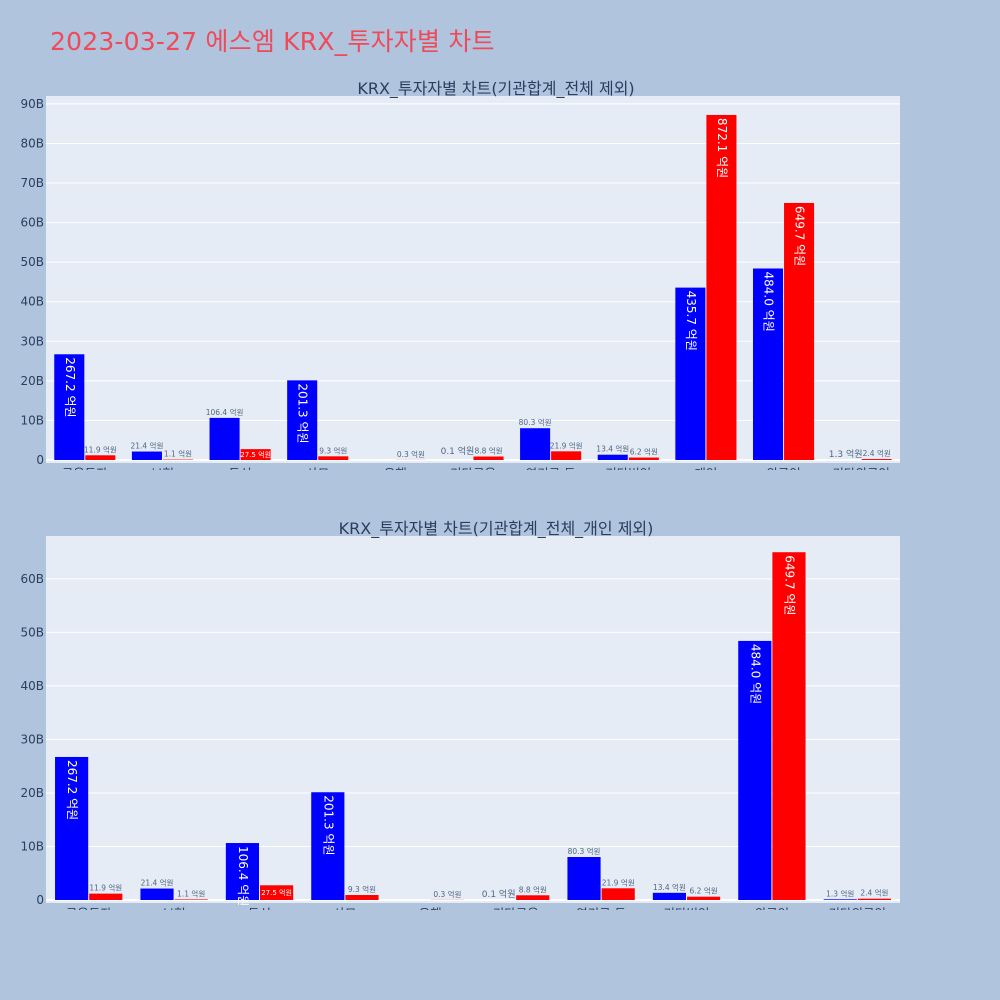 This screenshot has height=1000, width=1000. I want to click on category-label: 개인, so click(705, 468).